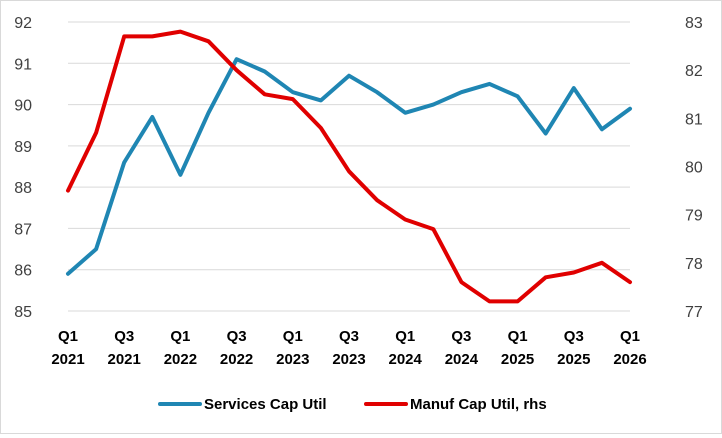 Image resolution: width=722 pixels, height=438 pixels. I want to click on right-axis-tick-label: 77, so click(694, 312).